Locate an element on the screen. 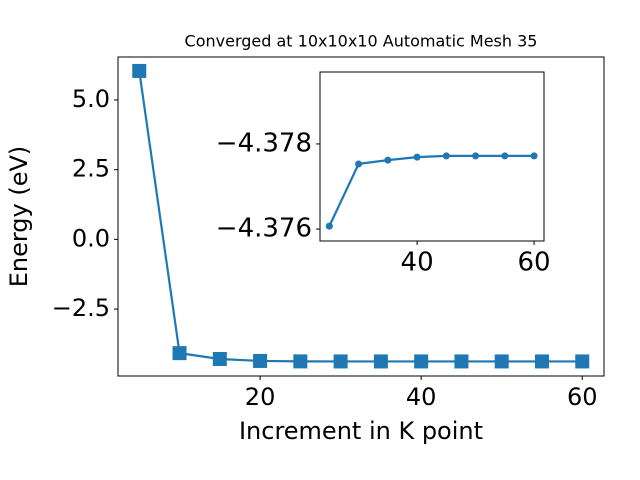  series-line is located at coordinates (431, 190).